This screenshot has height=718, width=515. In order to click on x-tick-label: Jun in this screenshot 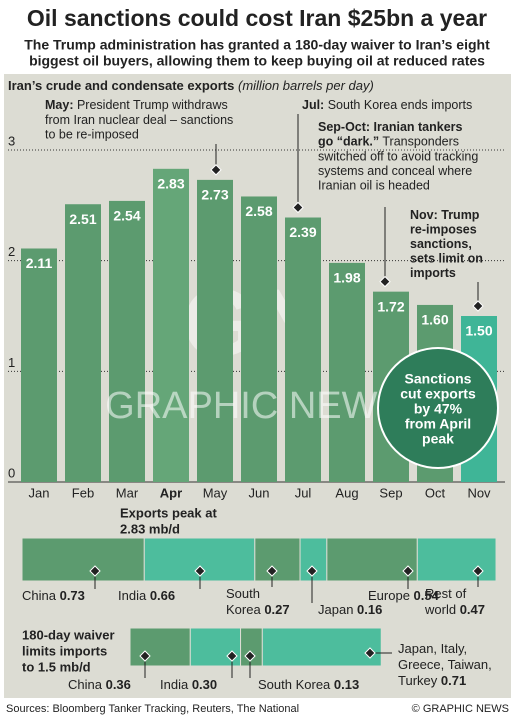, I will do `click(259, 492)`.